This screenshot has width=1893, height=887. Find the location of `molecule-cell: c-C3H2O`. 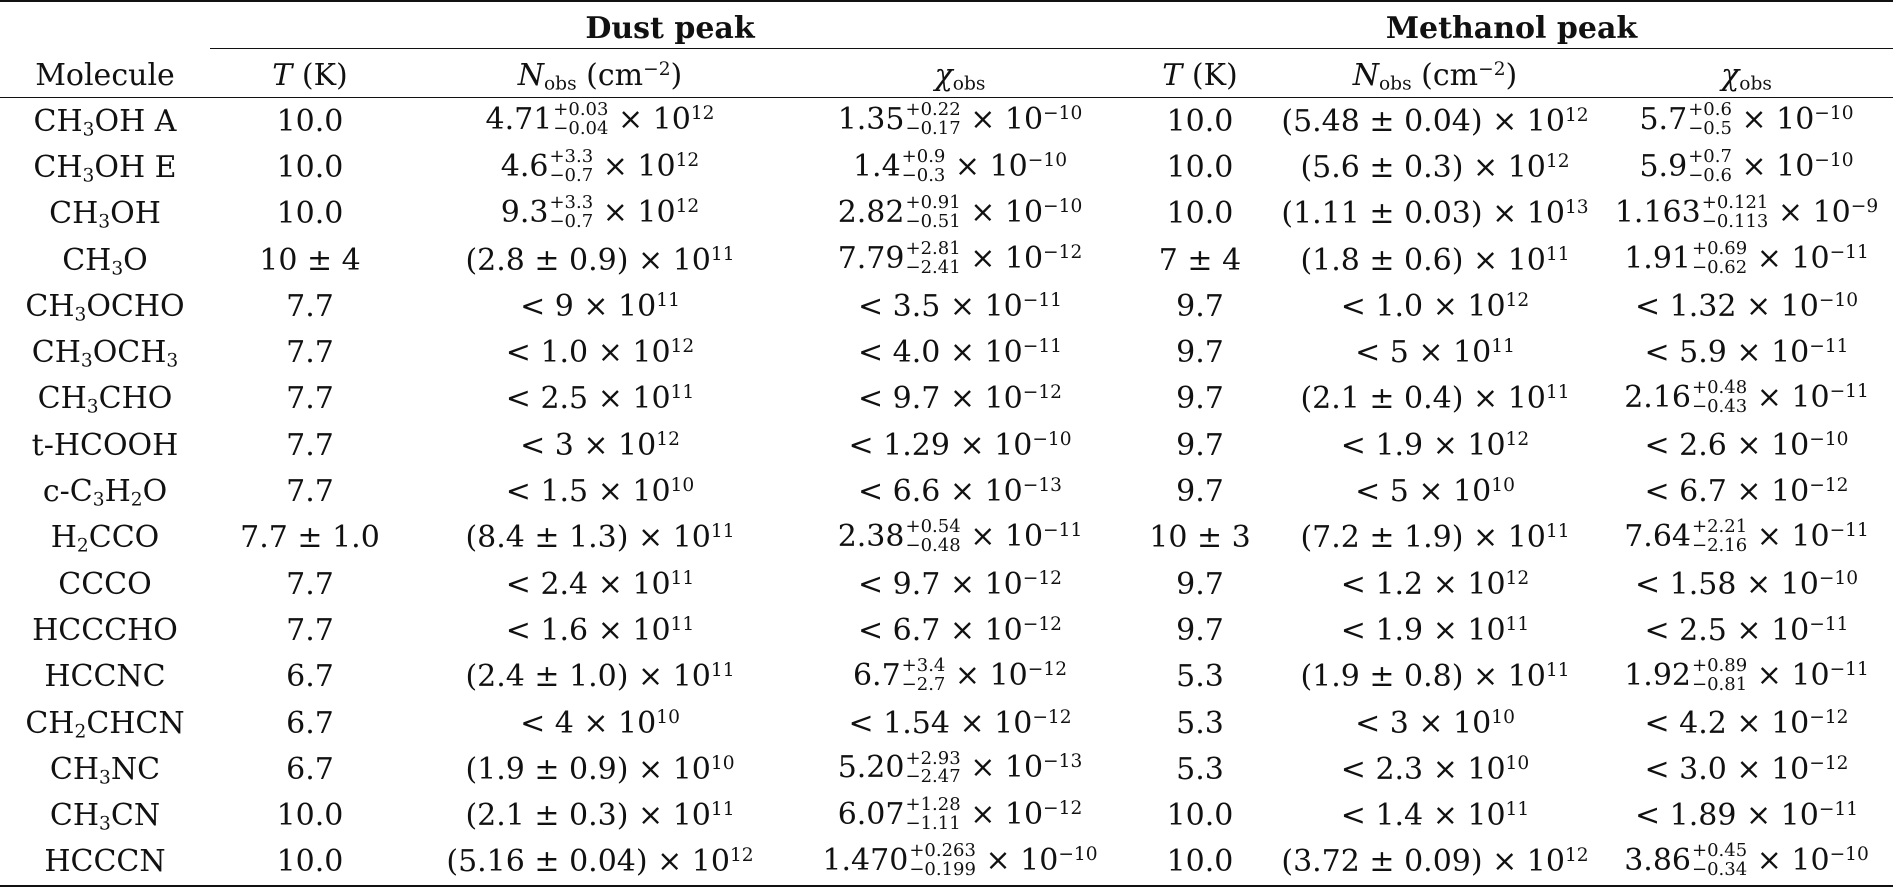

molecule-cell: c-C3H2O is located at coordinates (105, 492).